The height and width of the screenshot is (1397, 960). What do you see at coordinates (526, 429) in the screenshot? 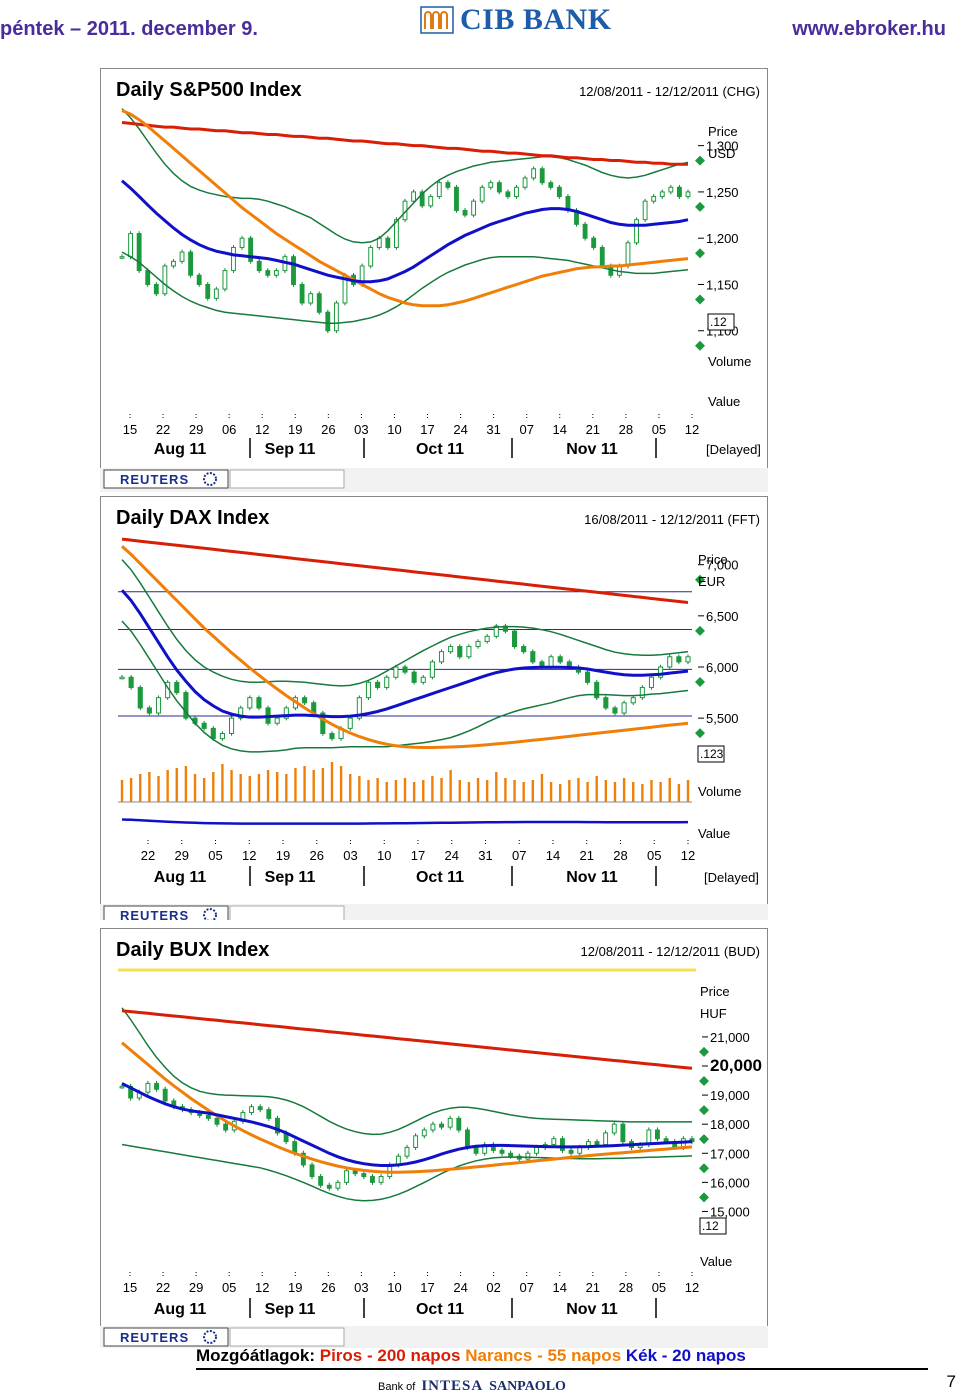
I see `x-tick-label: 07` at bounding box center [526, 429].